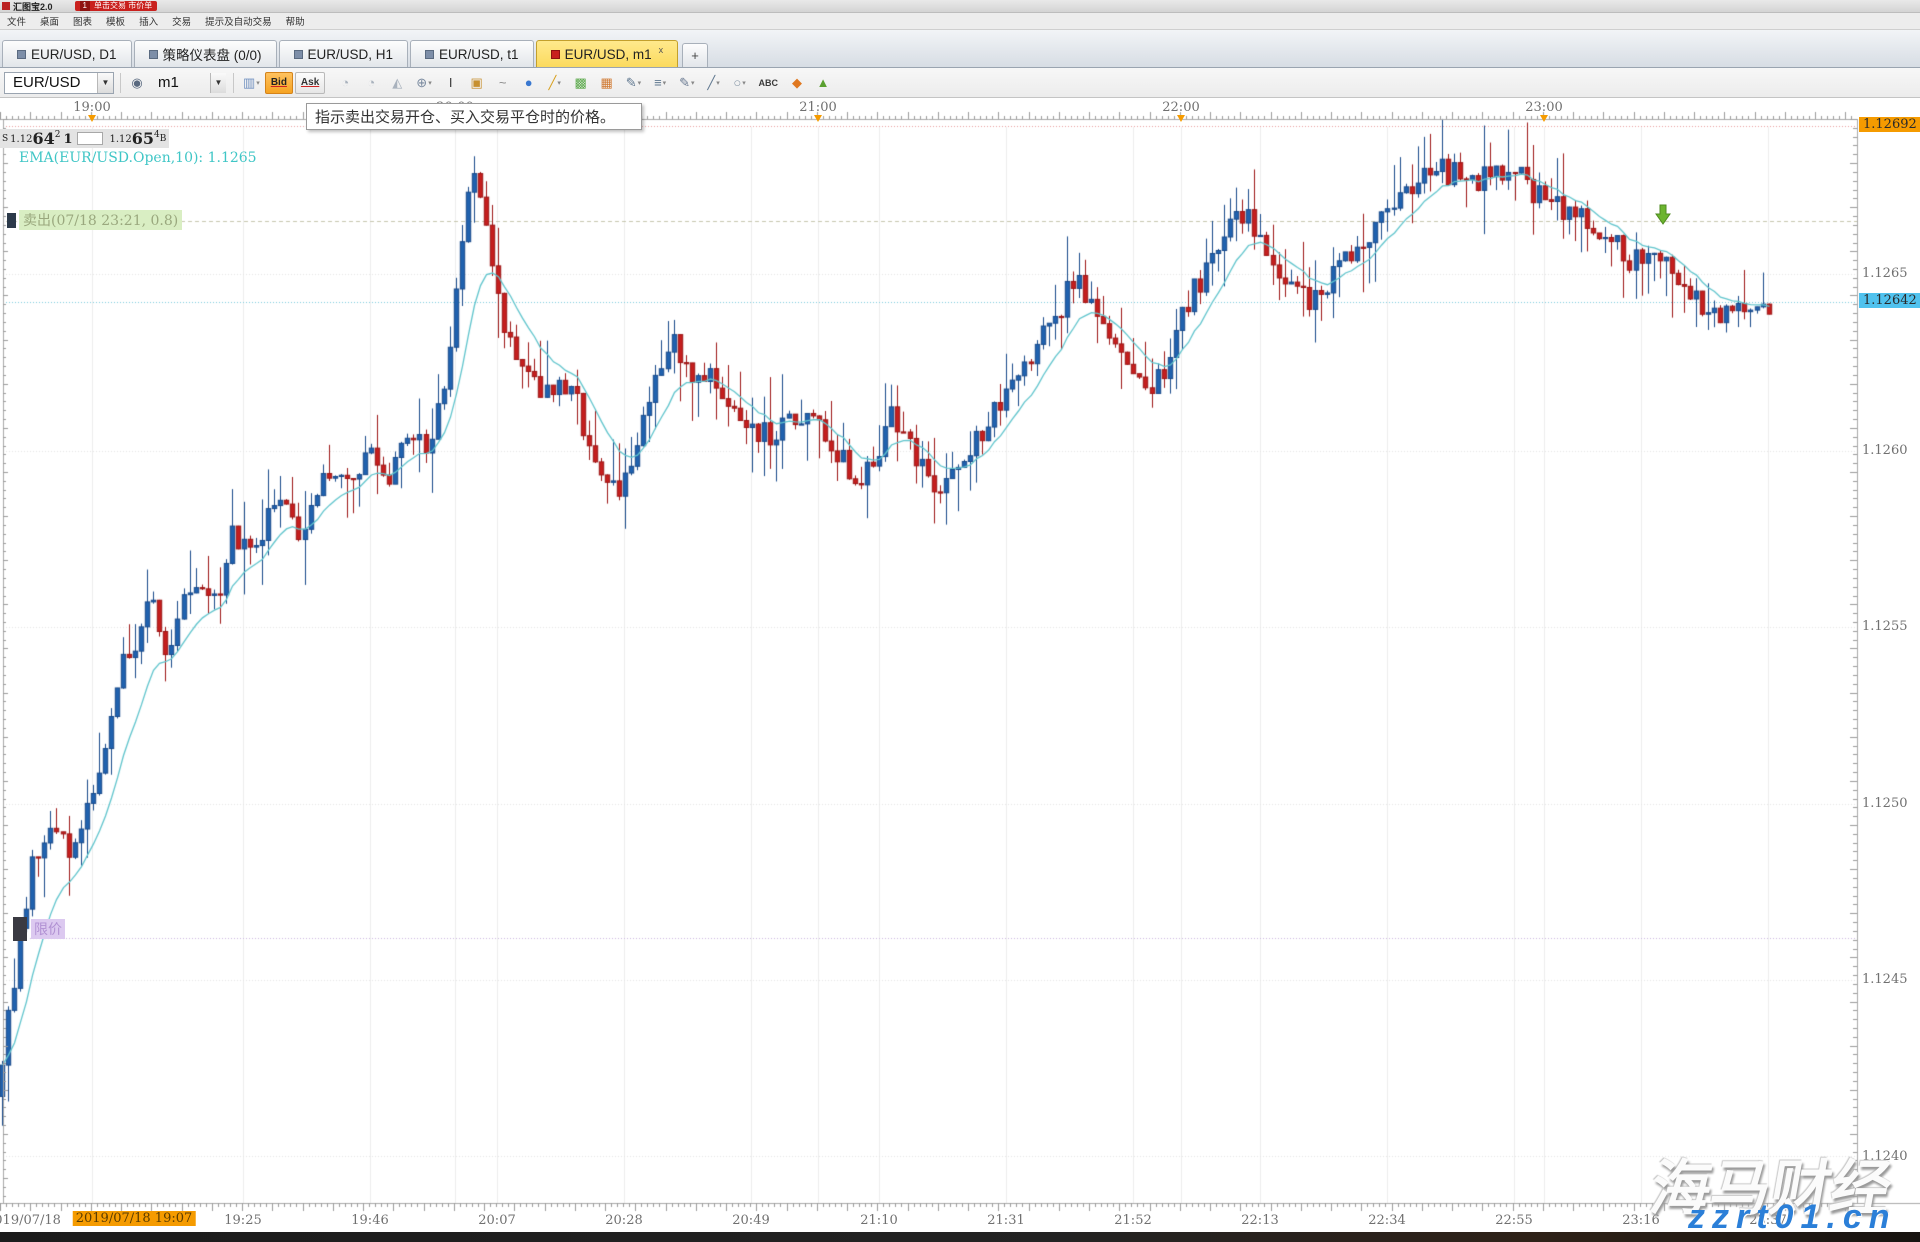 This screenshot has height=1242, width=1920. Describe the element at coordinates (74, 54) in the screenshot. I see `tab-label: EUR/USD, D1` at that location.